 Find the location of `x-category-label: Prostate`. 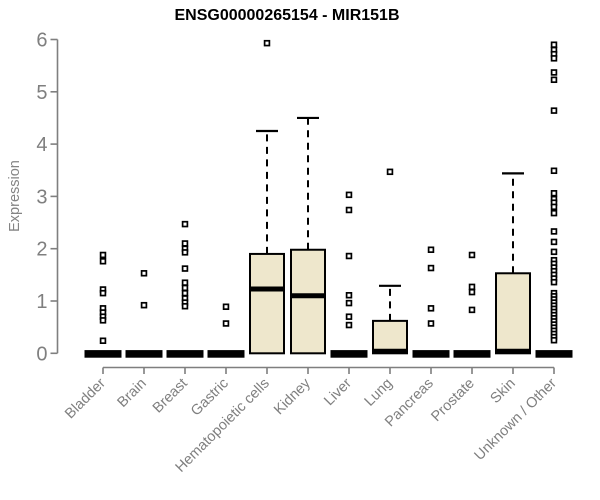

x-category-label: Prostate is located at coordinates (452, 400).